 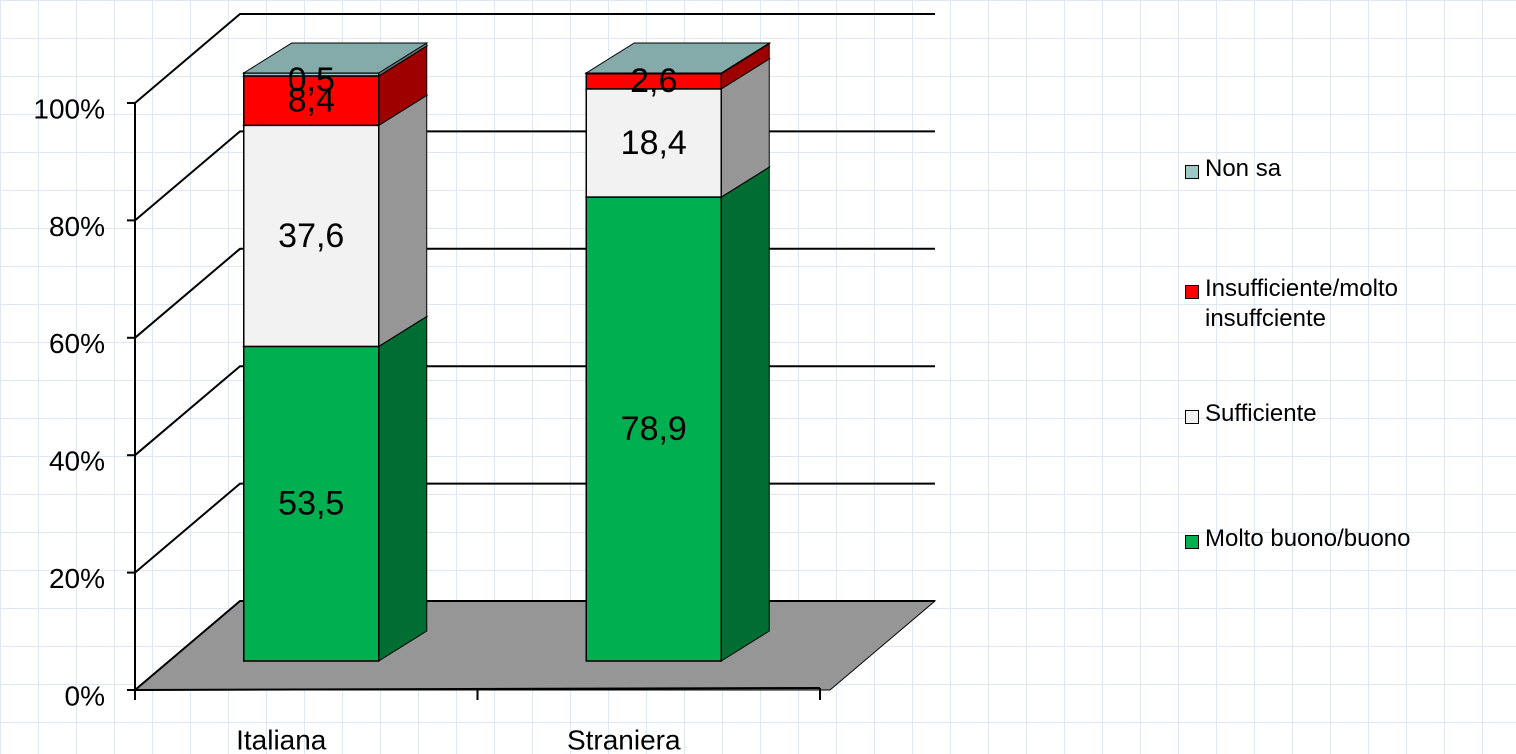 I want to click on value-label: 78,9, so click(x=654, y=429).